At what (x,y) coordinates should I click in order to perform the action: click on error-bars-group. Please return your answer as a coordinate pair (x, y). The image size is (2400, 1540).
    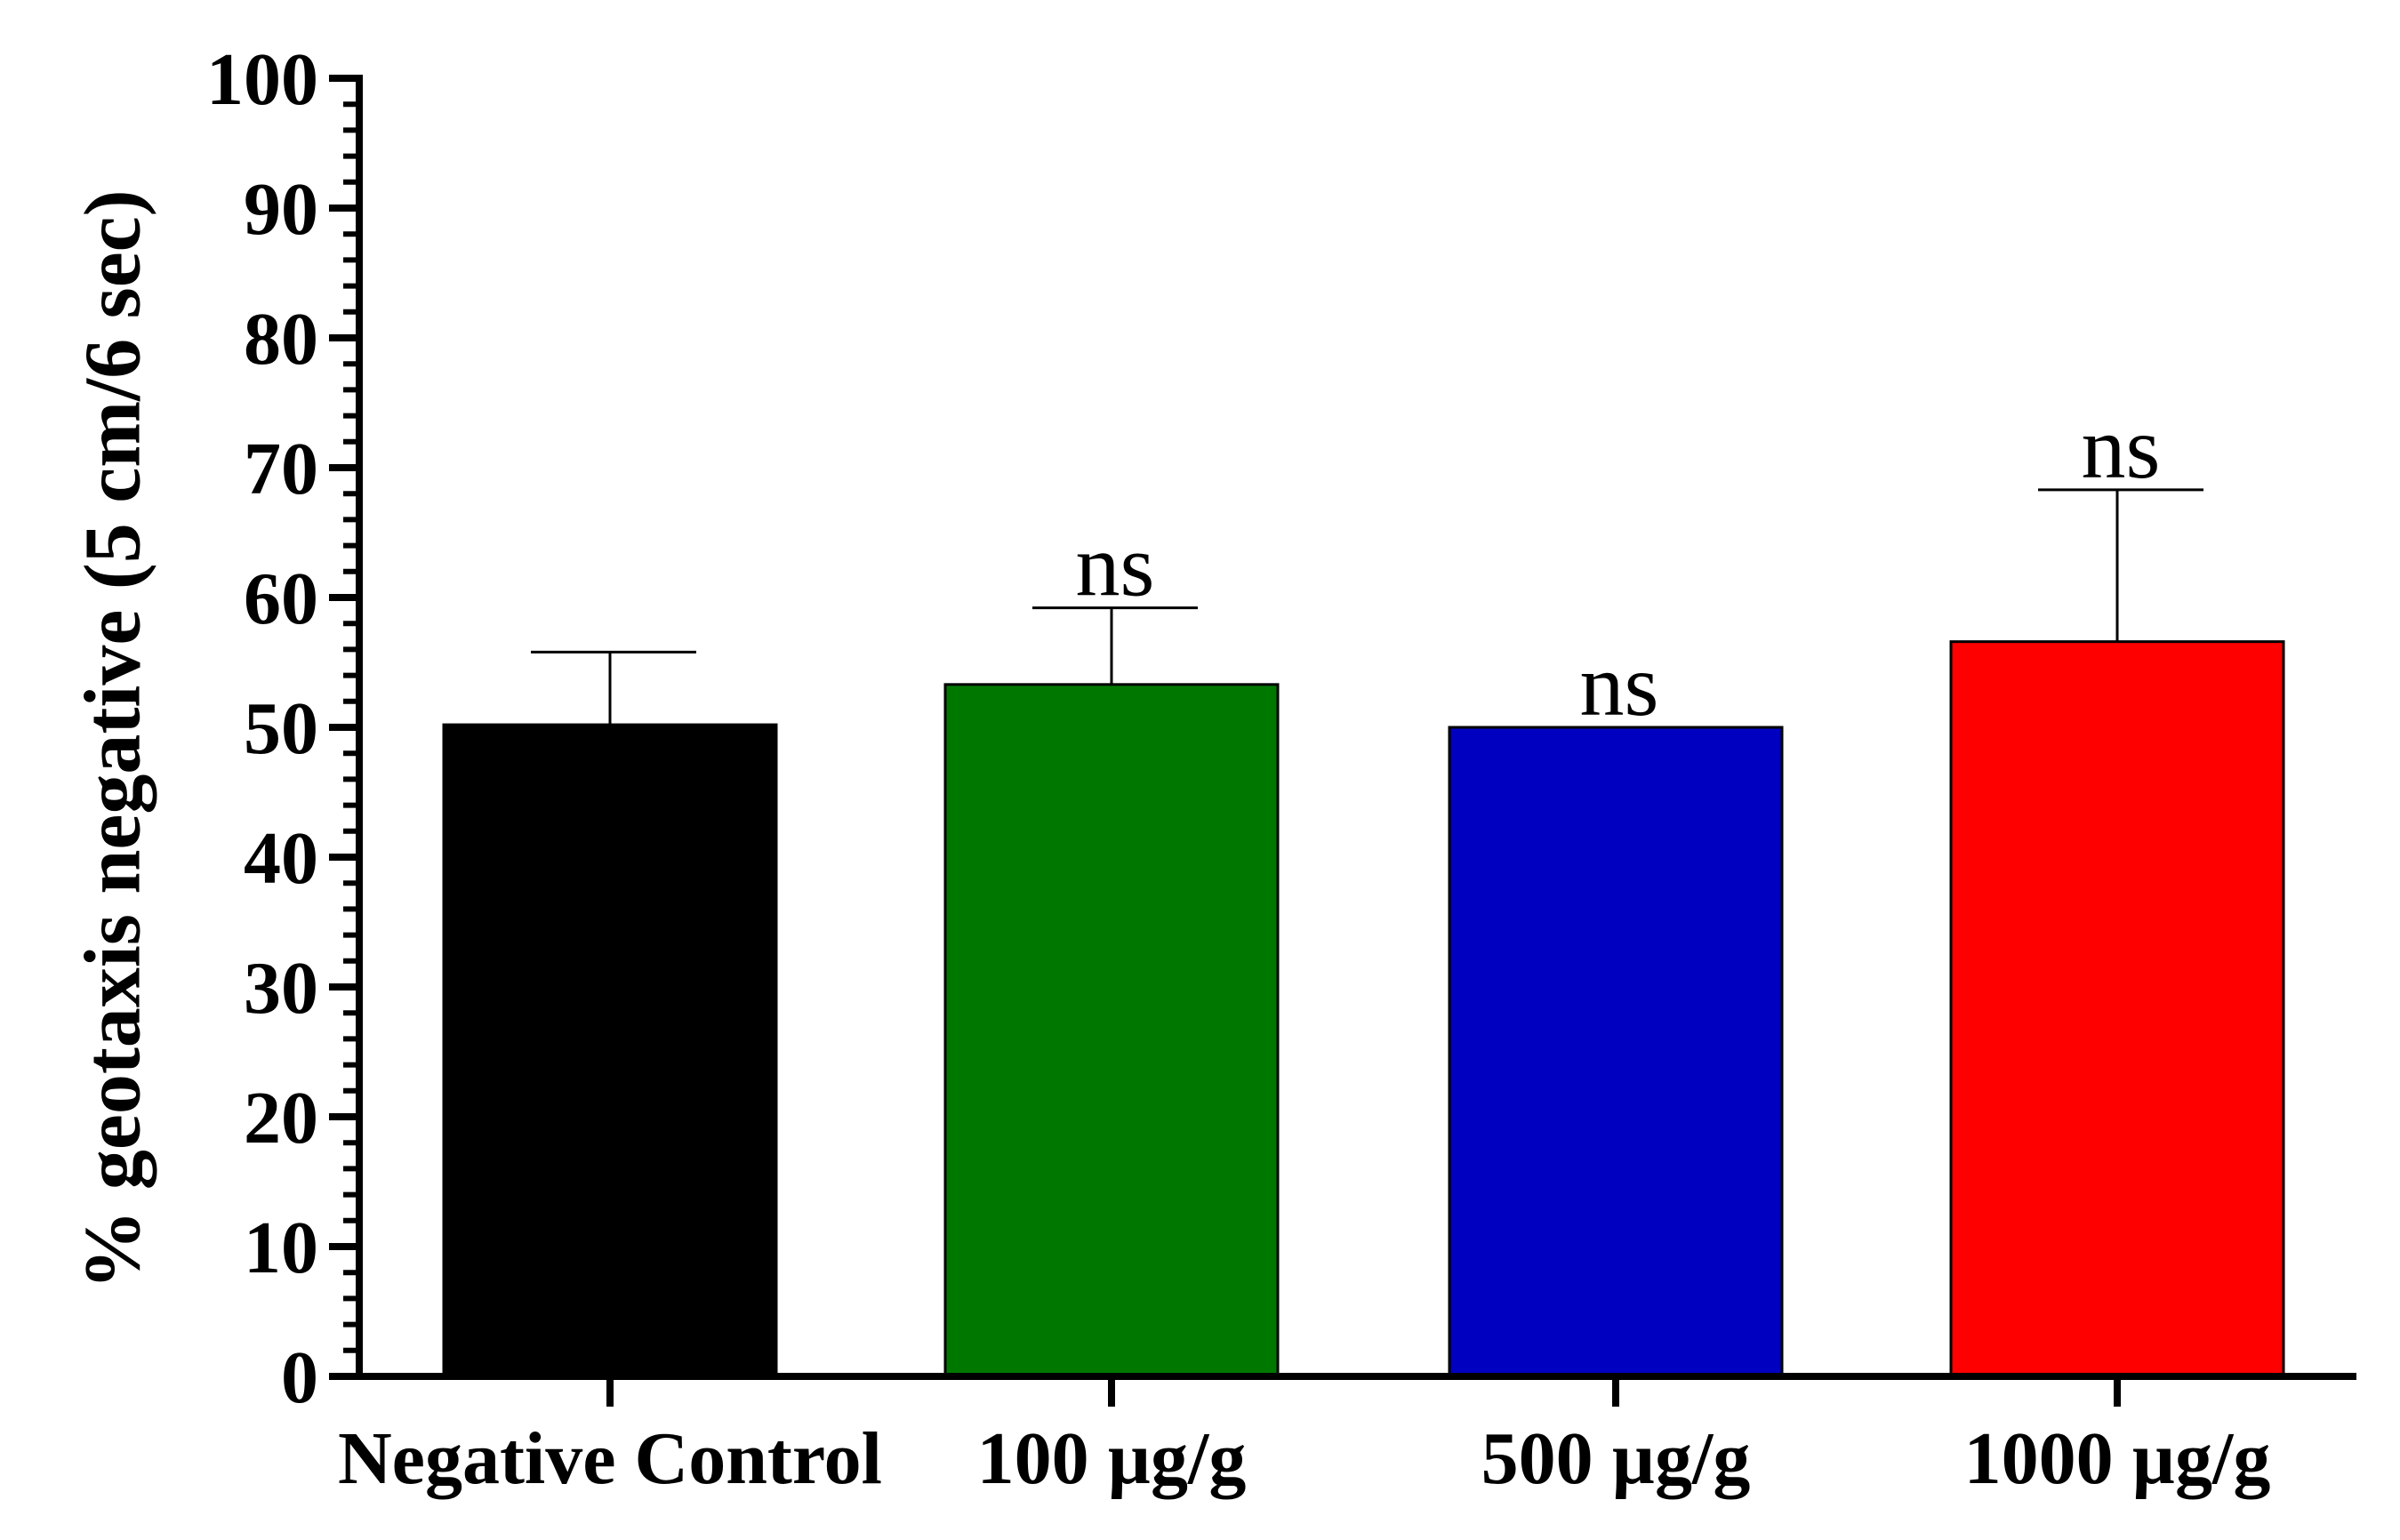
    Looking at the image, I should click on (1367, 607).